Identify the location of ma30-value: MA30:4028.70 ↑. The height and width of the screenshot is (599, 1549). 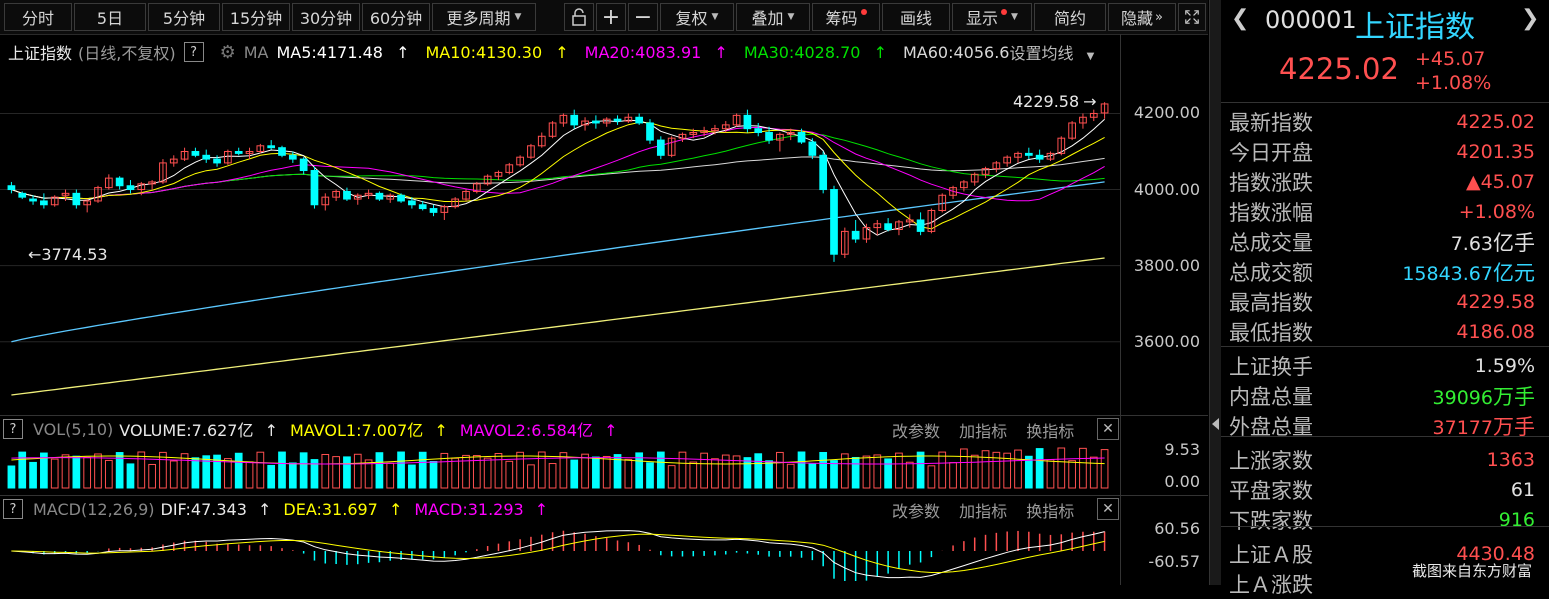
(815, 52).